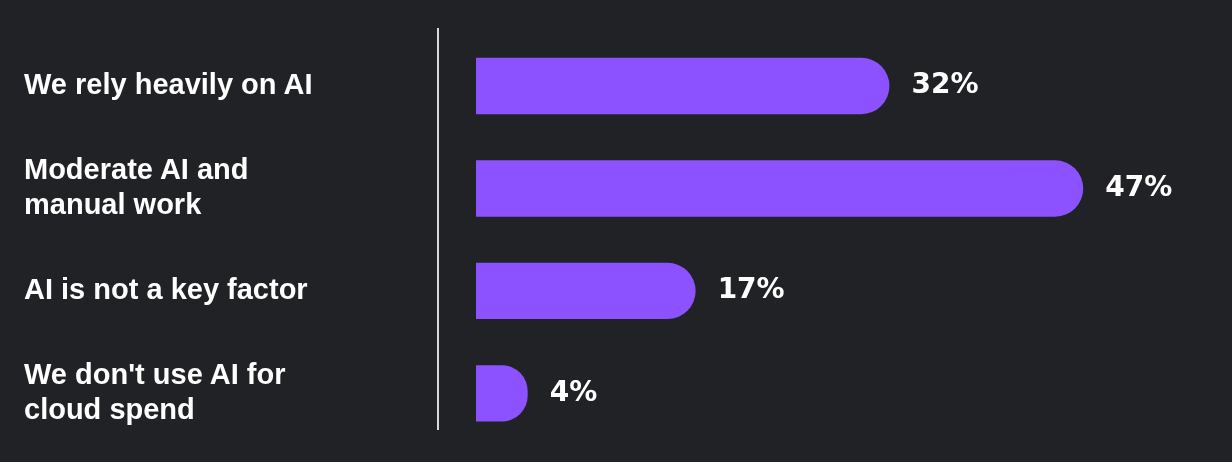  I want to click on data-label: 4%, so click(573, 391).